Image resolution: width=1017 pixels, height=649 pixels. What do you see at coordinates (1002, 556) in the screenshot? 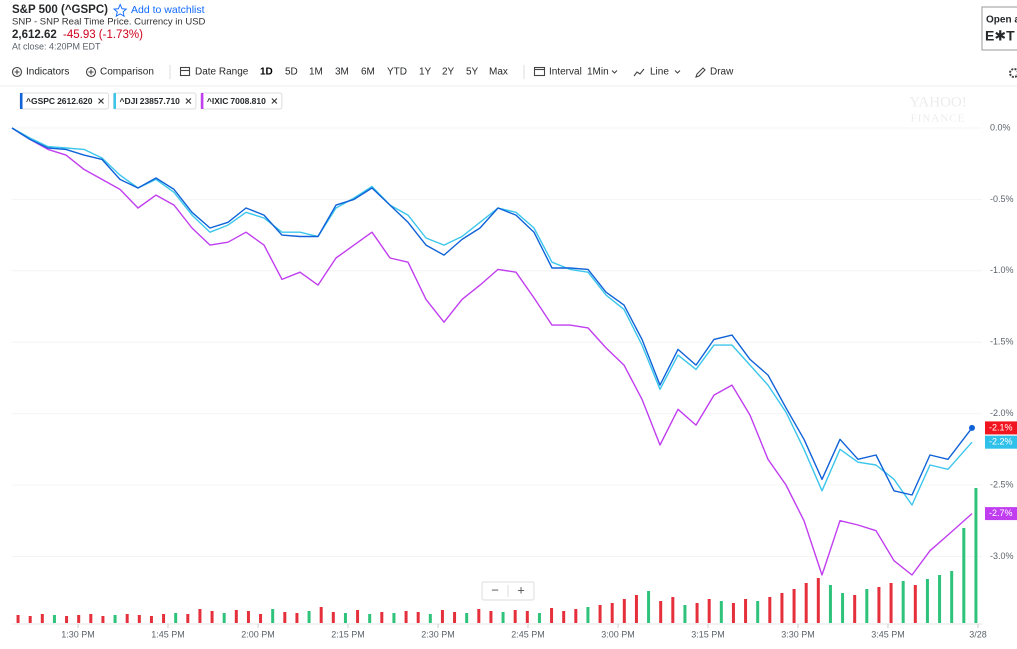
I see `y-tick-label: -3.0%` at bounding box center [1002, 556].